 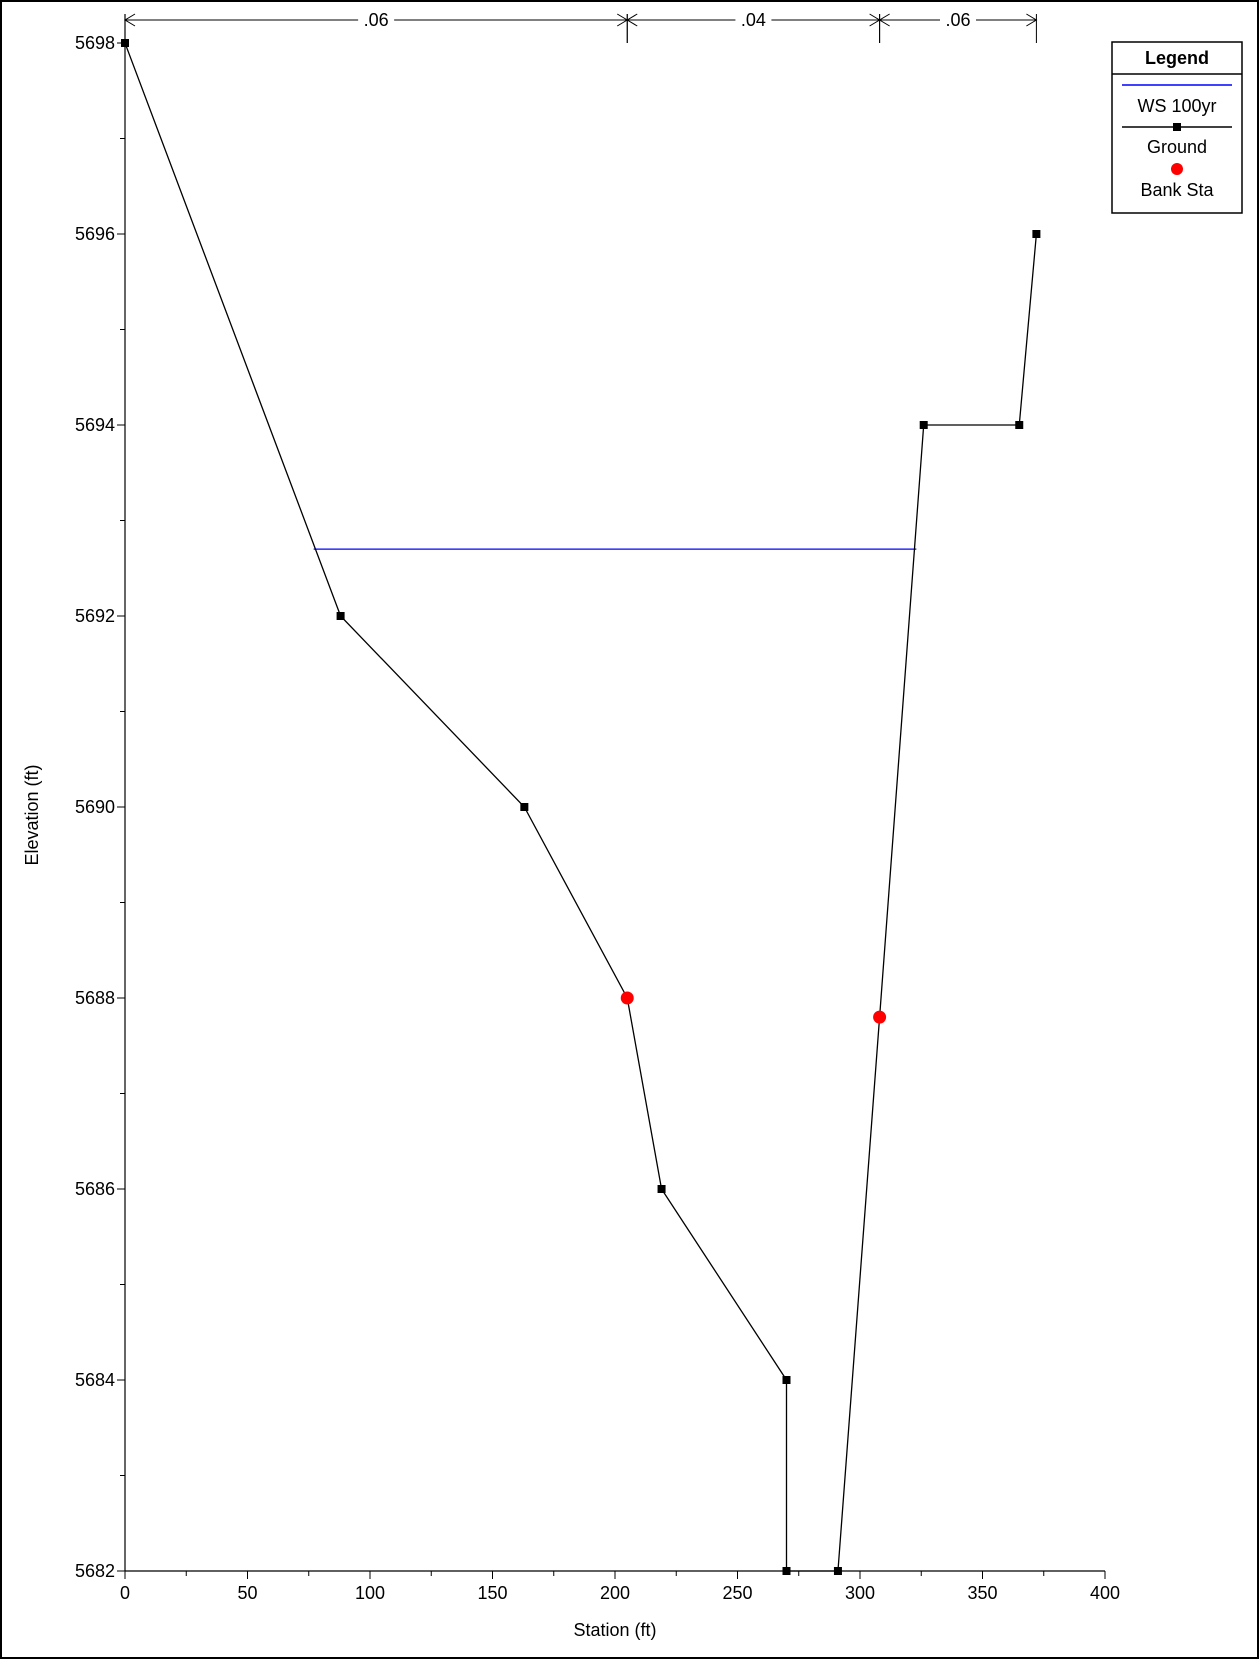 What do you see at coordinates (615, 1593) in the screenshot?
I see `x-tick-label: 200` at bounding box center [615, 1593].